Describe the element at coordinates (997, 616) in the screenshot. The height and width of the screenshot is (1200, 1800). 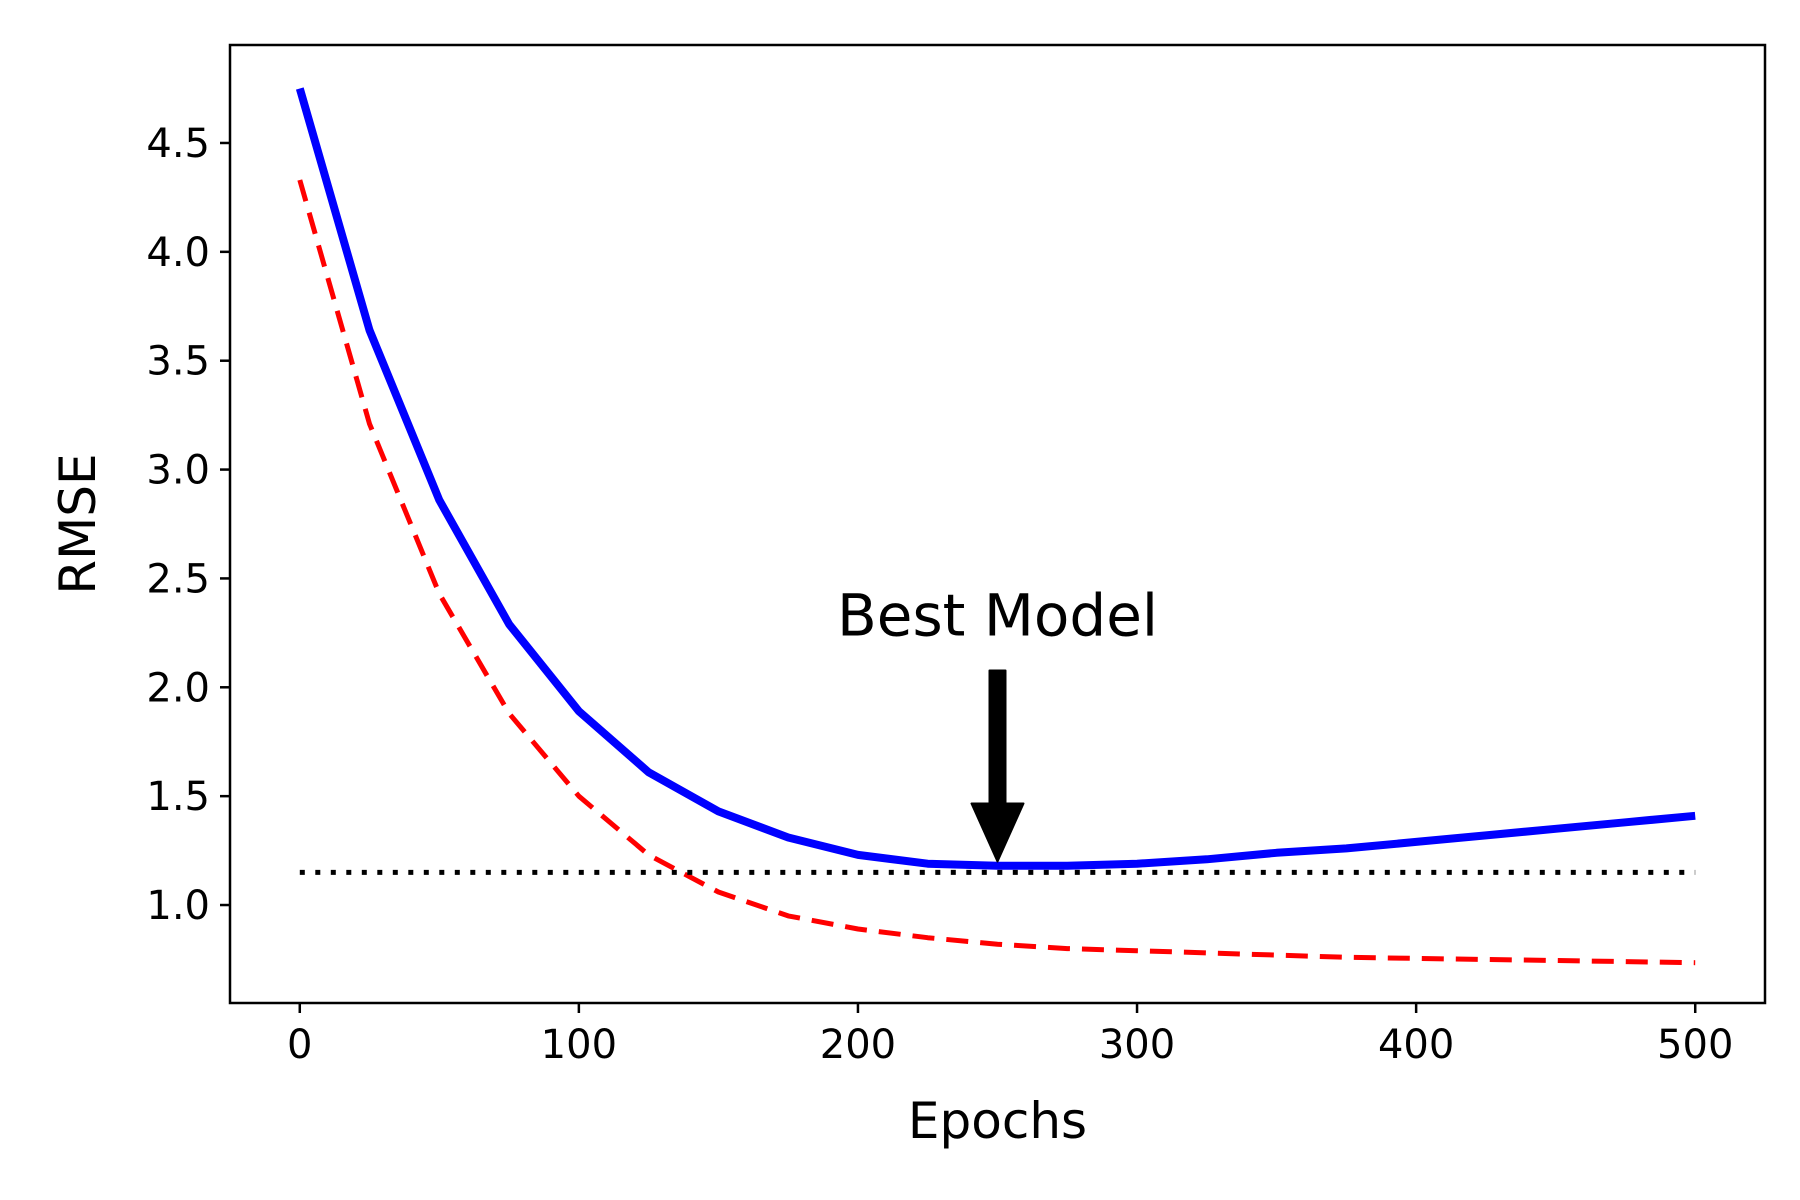
I see `annotation-label: Best Model` at that location.